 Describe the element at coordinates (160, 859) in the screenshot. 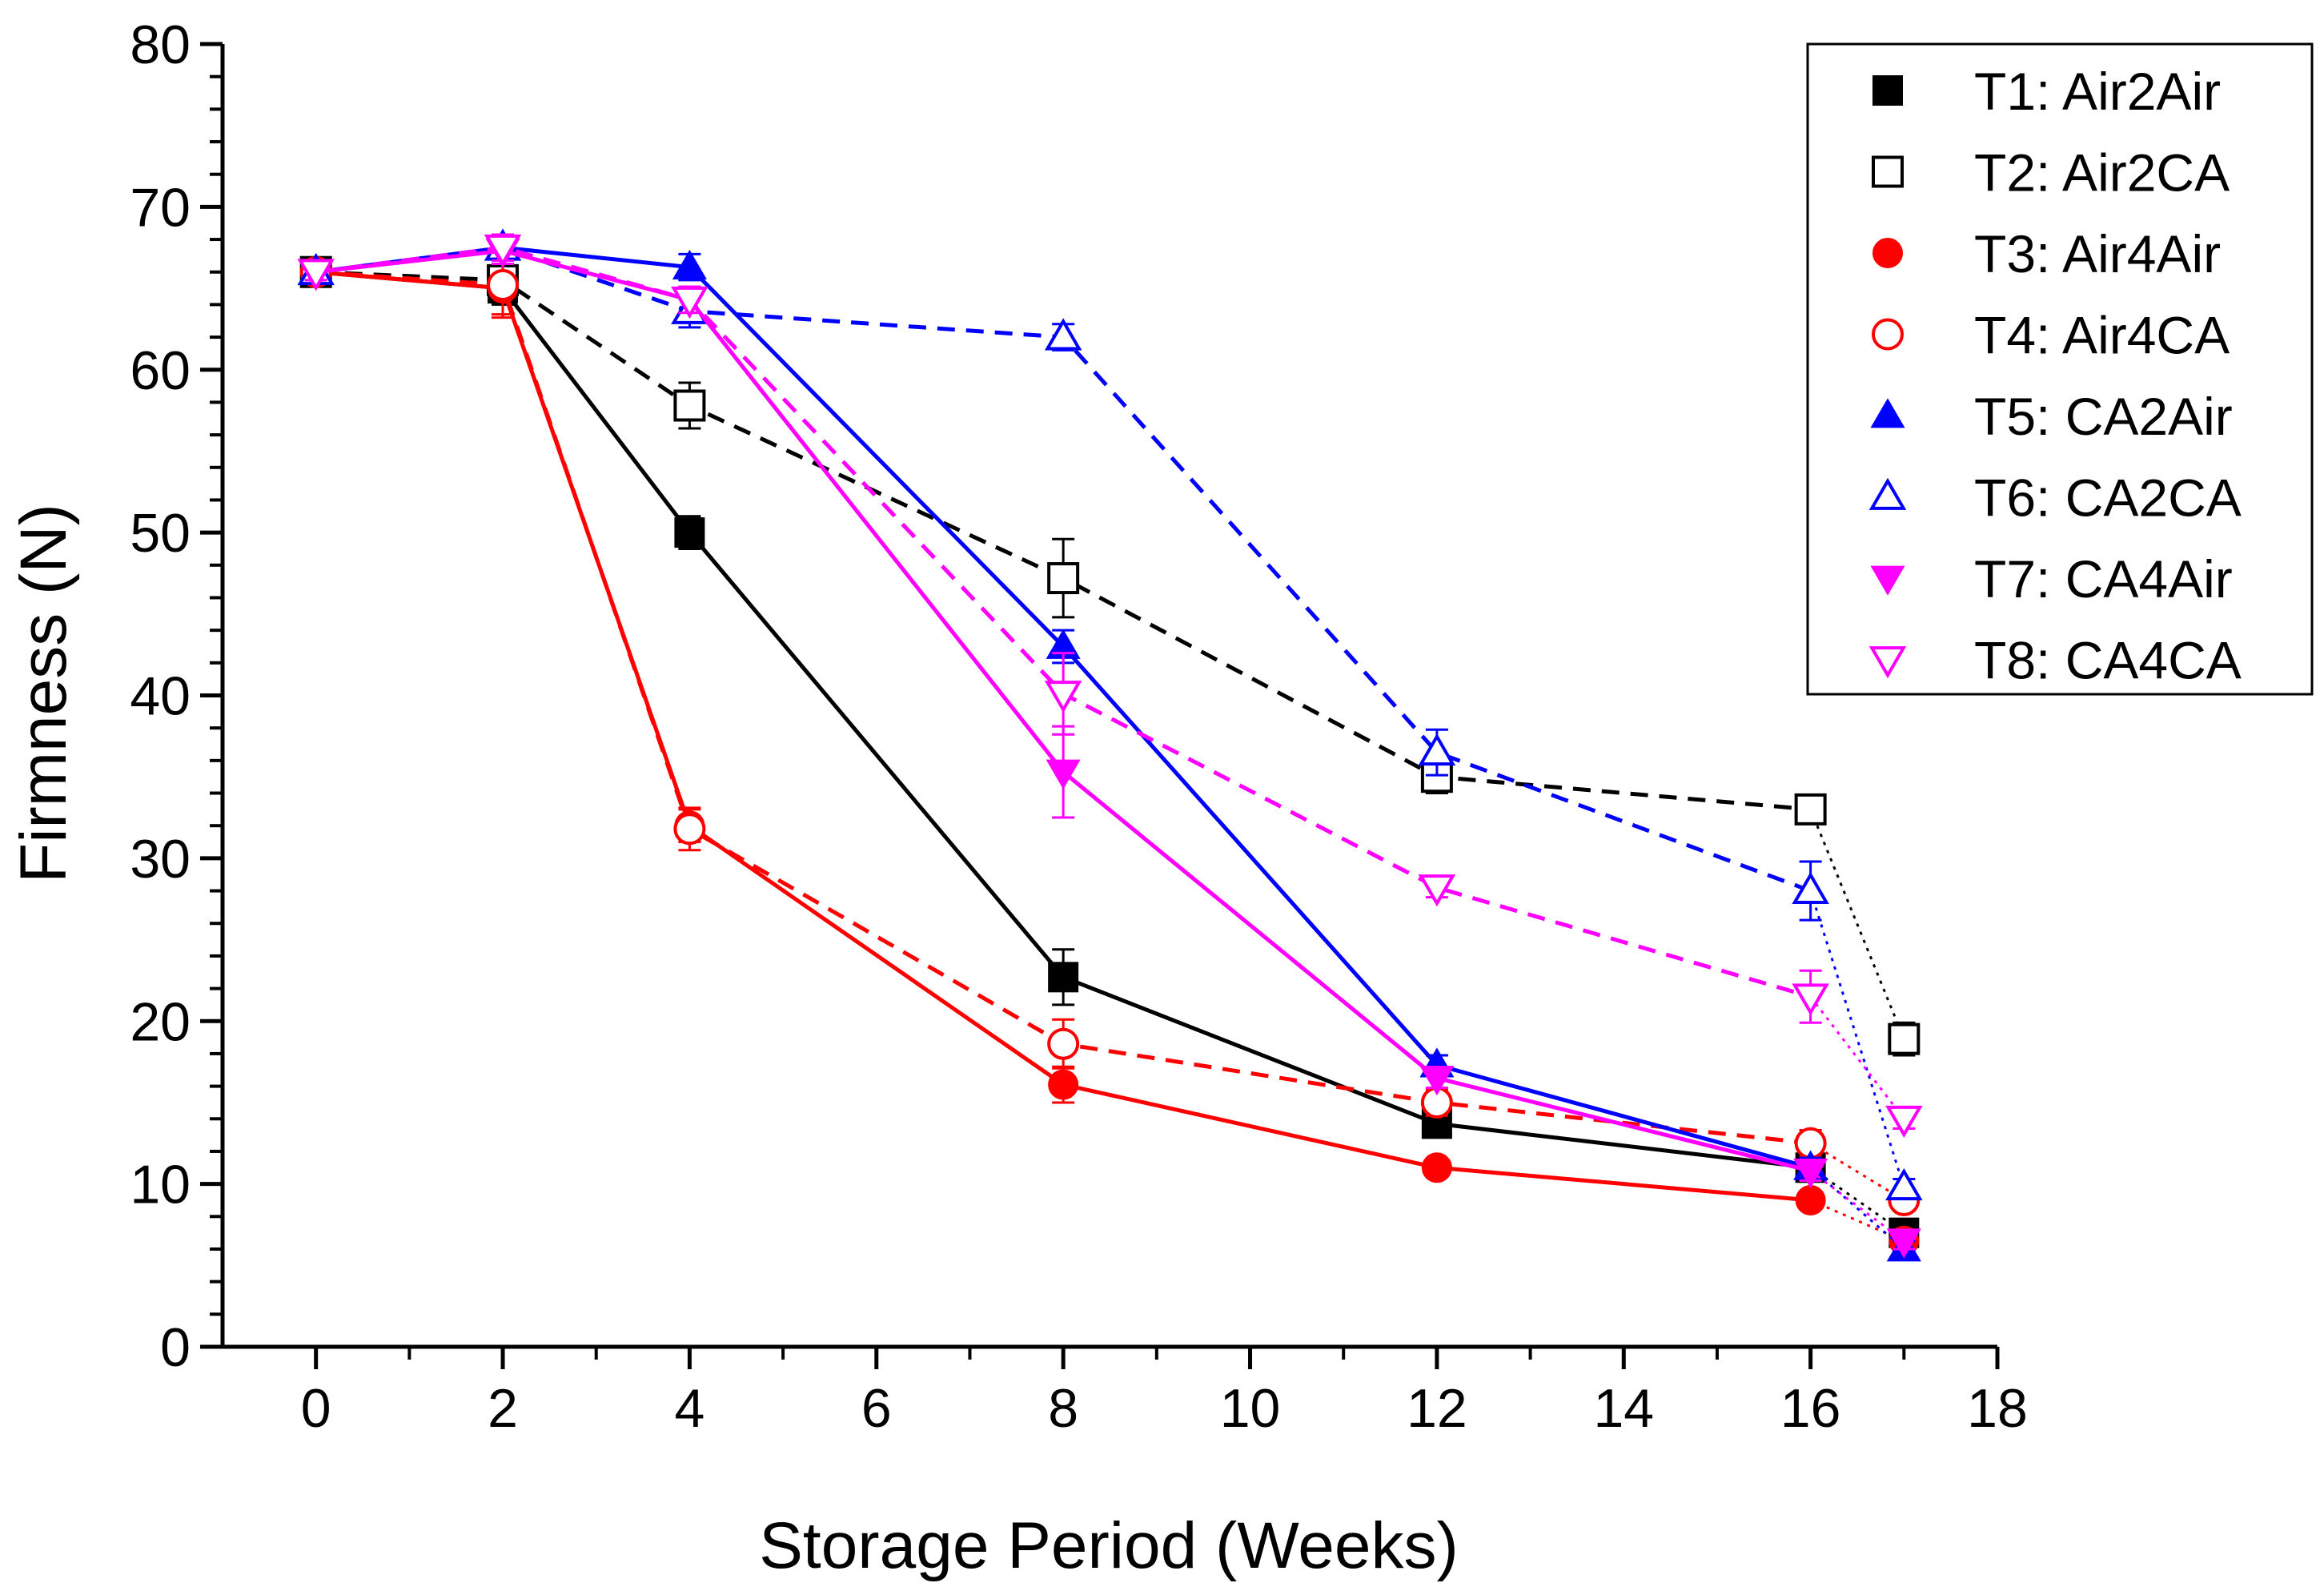

I see `y-tick-label: 30` at that location.